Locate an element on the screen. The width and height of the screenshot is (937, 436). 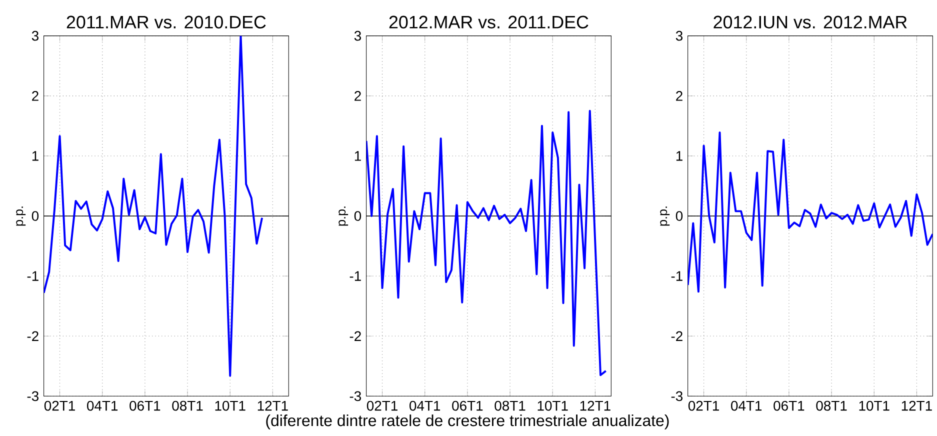
chart-title: 2012.MAR vs. 2011.DEC is located at coordinates (488, 22).